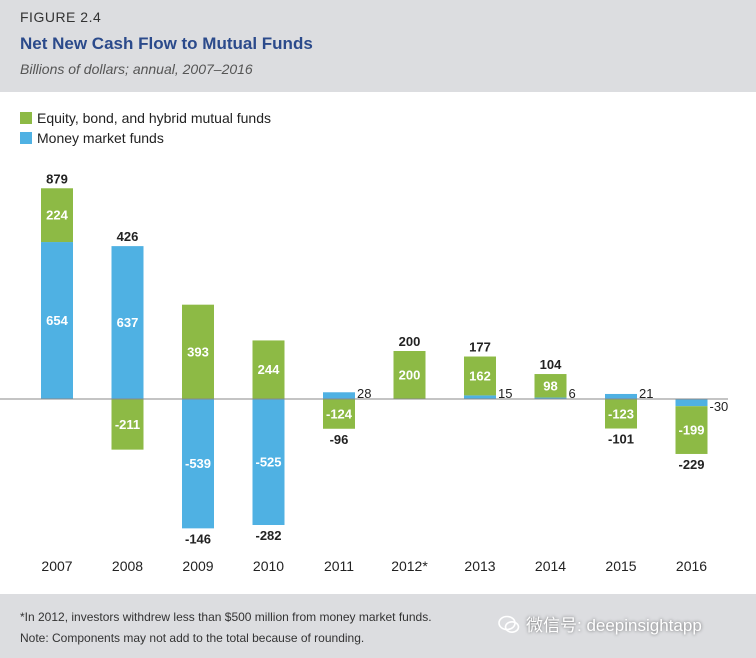  Describe the element at coordinates (339, 566) in the screenshot. I see `category-label: 2011` at that location.